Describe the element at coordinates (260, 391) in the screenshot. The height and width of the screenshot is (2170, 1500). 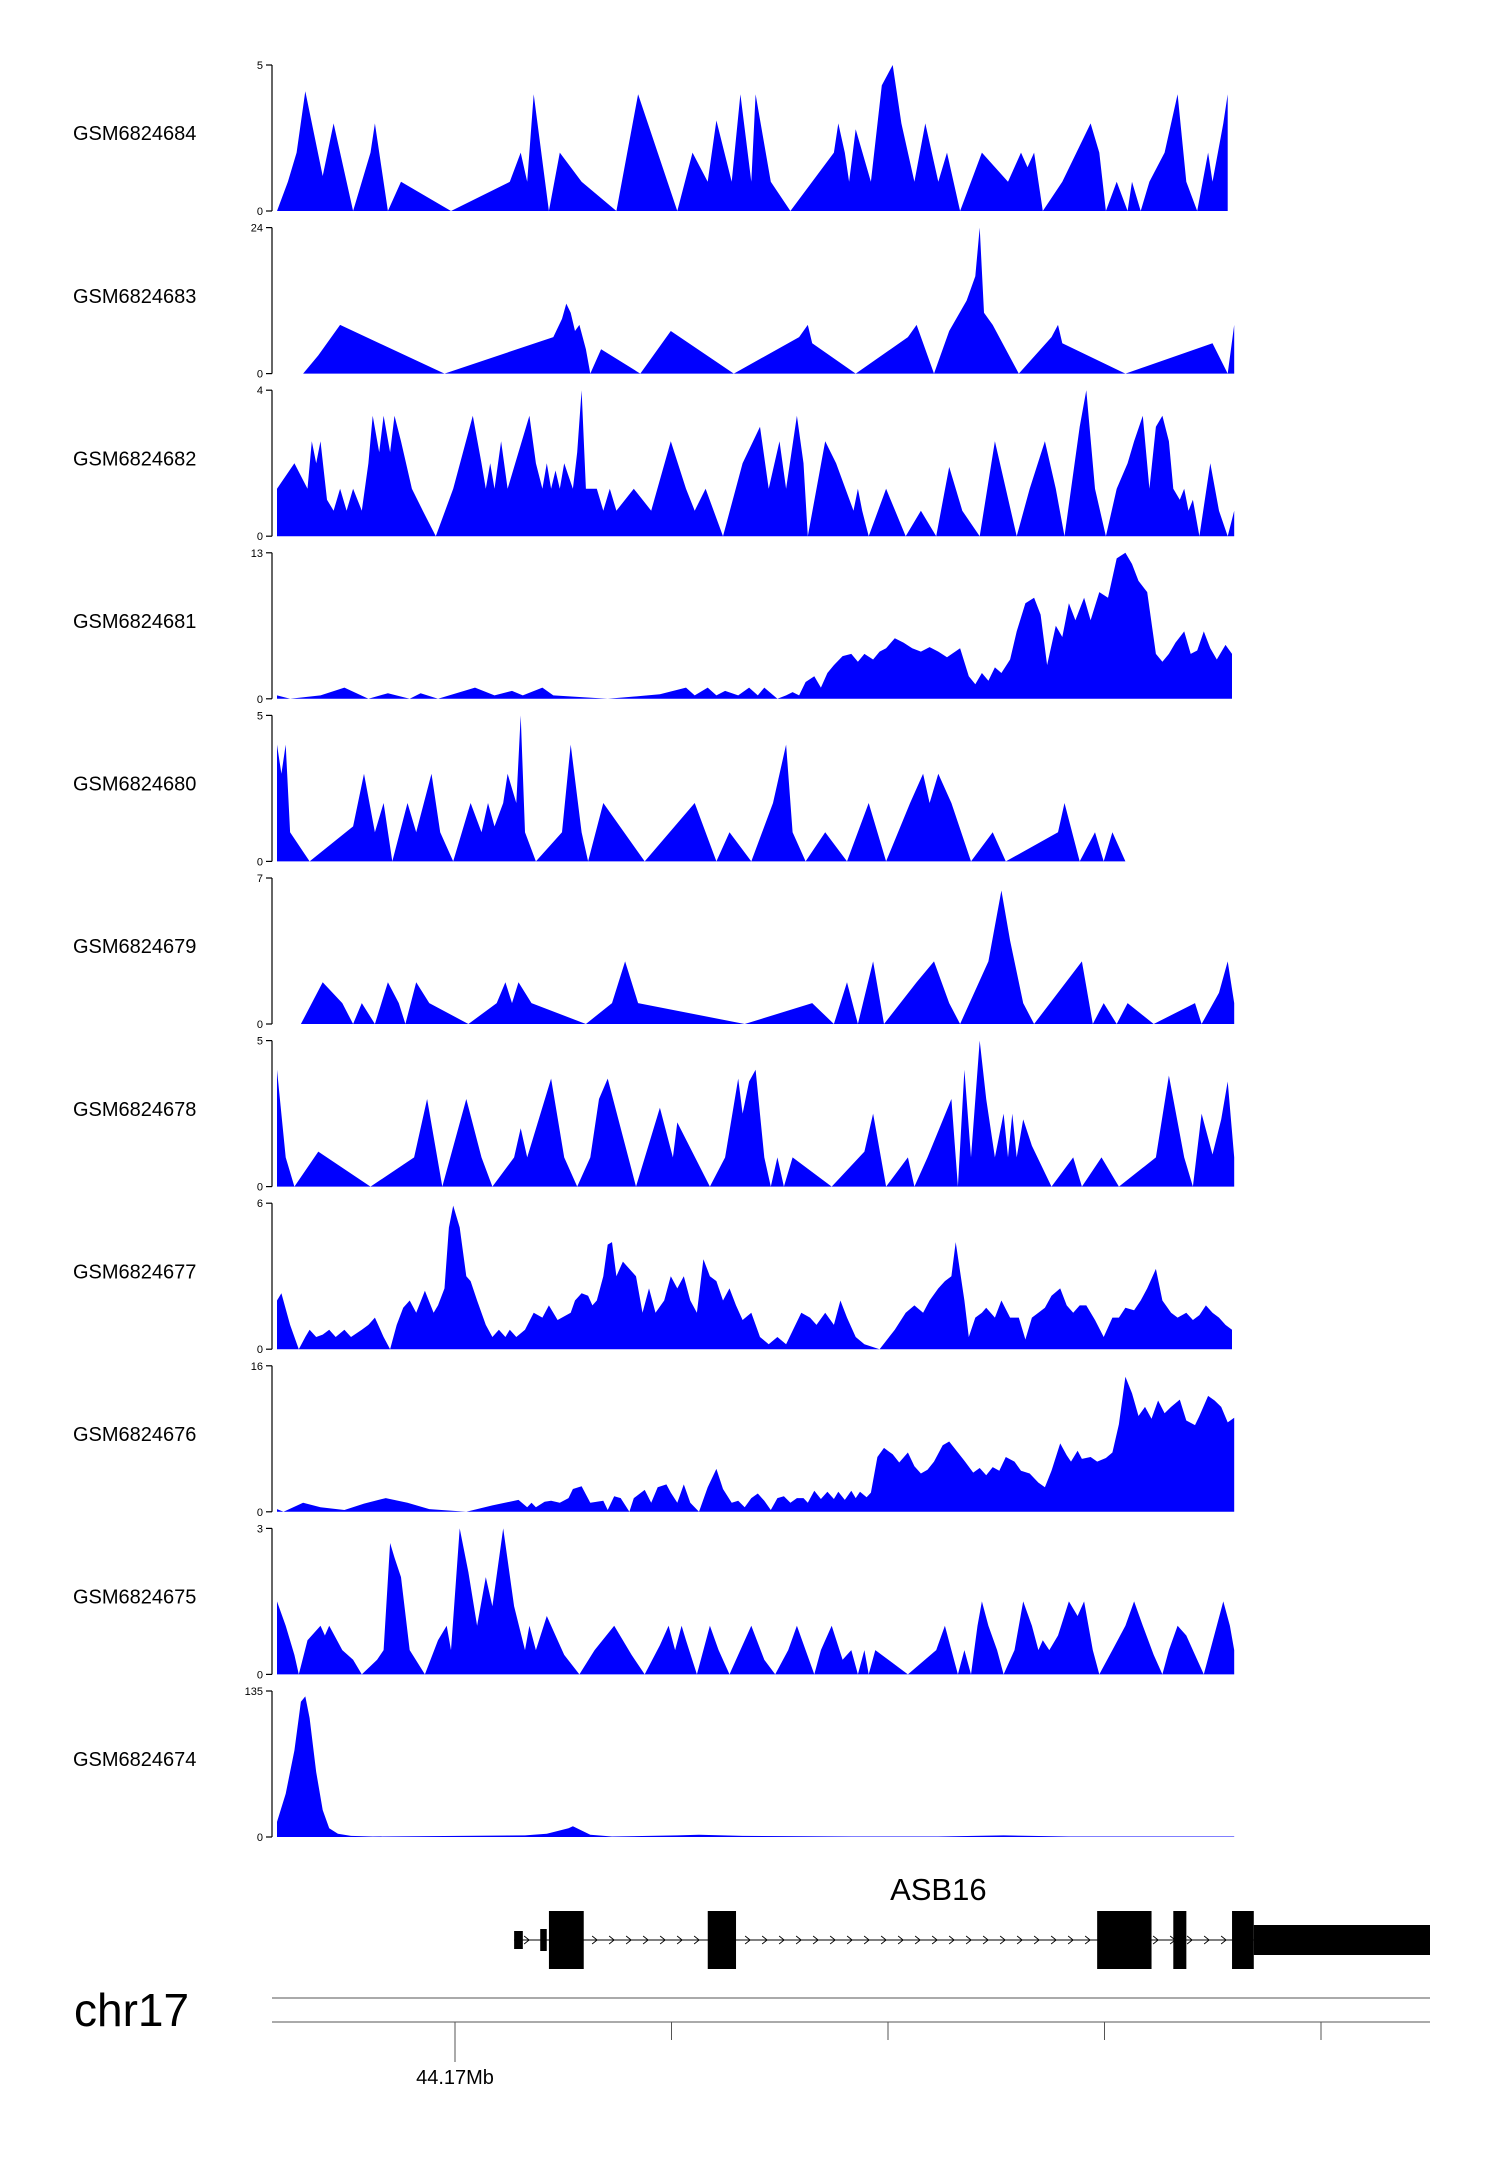
I see `y-tick-label-max: 4` at that location.